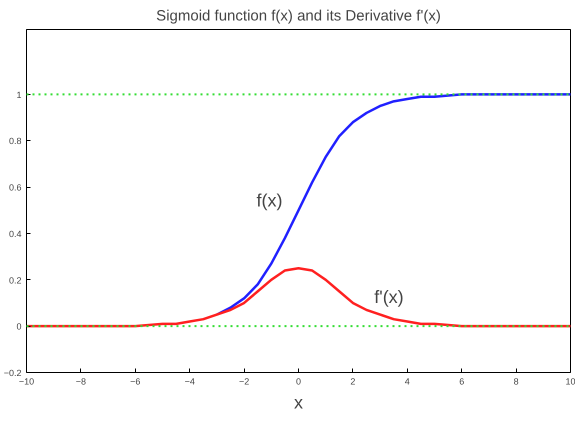 Image resolution: width=583 pixels, height=423 pixels. What do you see at coordinates (189, 381) in the screenshot?
I see `x-tick-label: −4` at bounding box center [189, 381].